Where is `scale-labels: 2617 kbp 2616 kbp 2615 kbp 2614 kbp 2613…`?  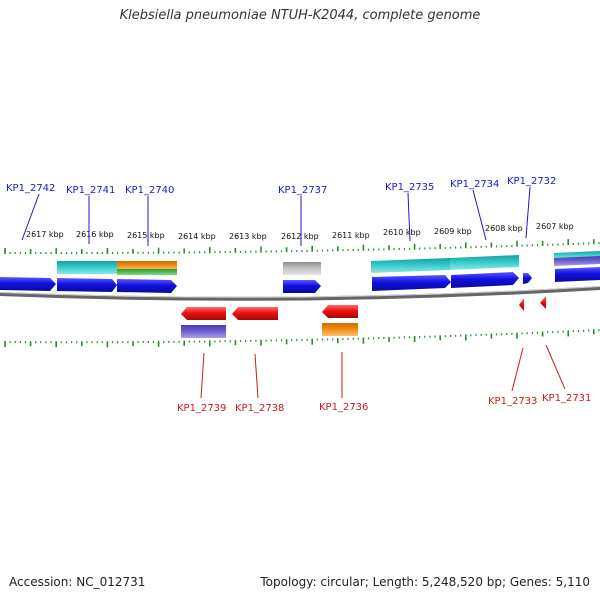
scale-labels: 2617 kbp 2616 kbp 2615 kbp 2614 kbp 2613… is located at coordinates (300, 231).